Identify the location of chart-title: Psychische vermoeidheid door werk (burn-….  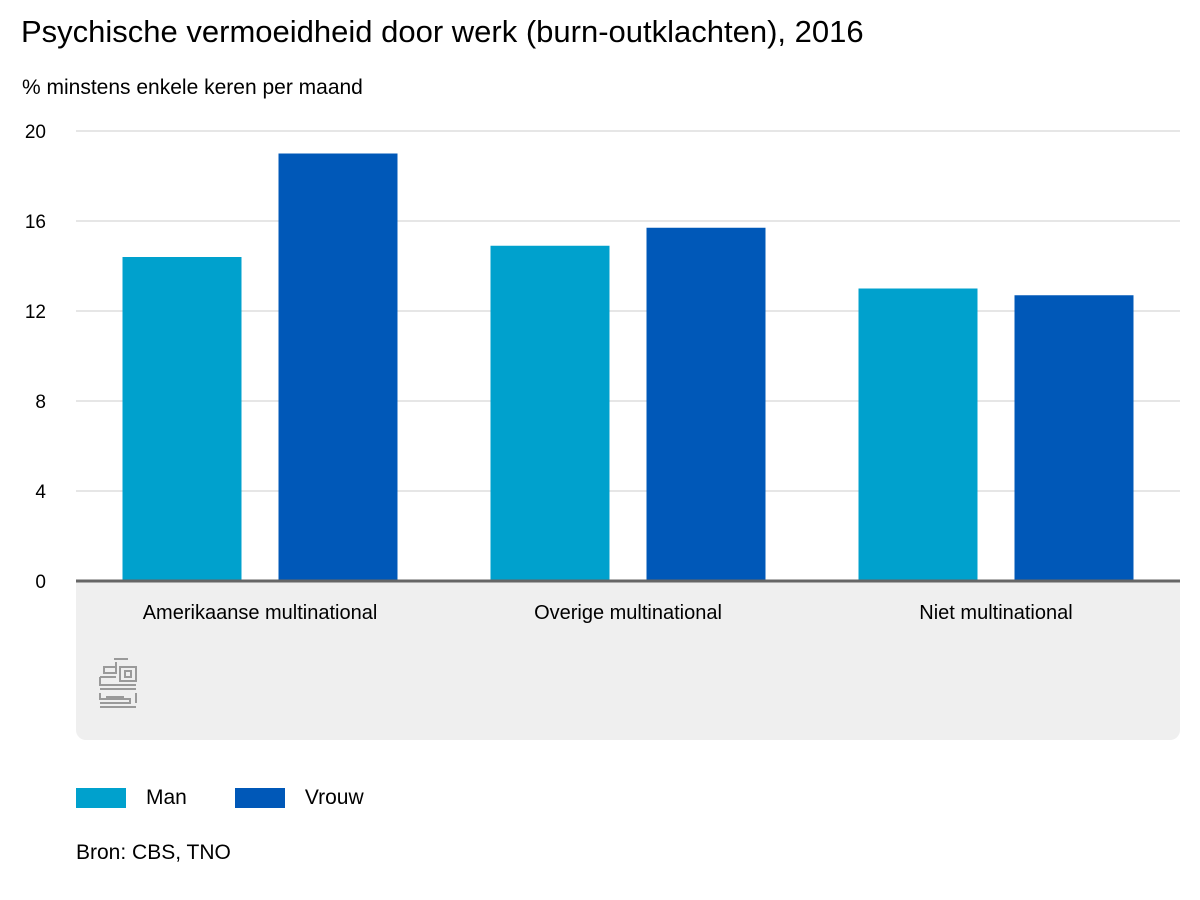
(442, 31).